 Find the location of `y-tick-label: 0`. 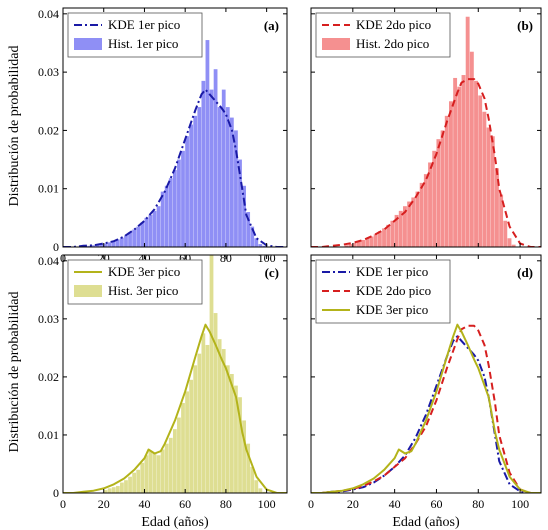

y-tick-label: 0 is located at coordinates (56, 247).